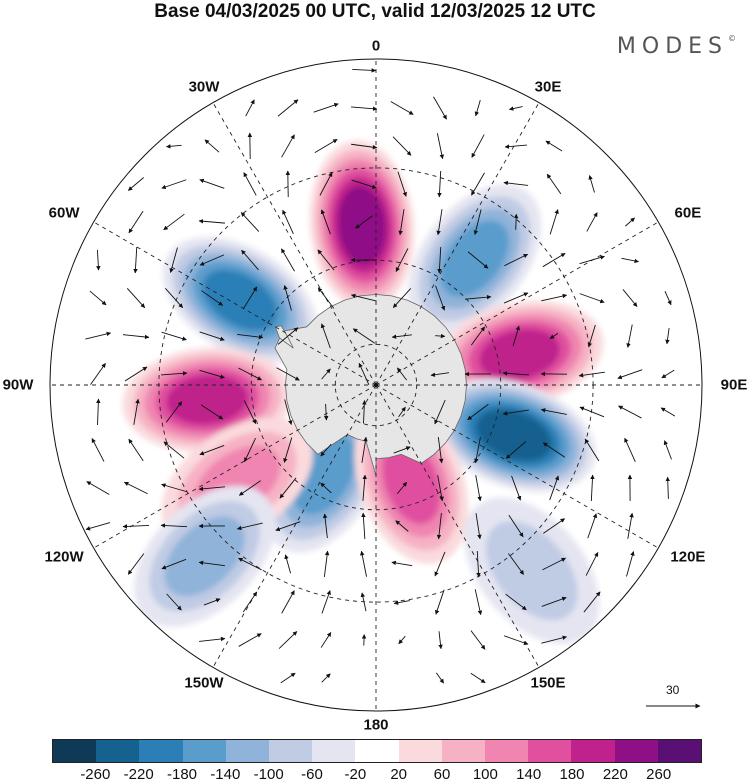 The width and height of the screenshot is (750, 783). What do you see at coordinates (268, 774) in the screenshot?
I see `colorbar-tick-label: -100` at bounding box center [268, 774].